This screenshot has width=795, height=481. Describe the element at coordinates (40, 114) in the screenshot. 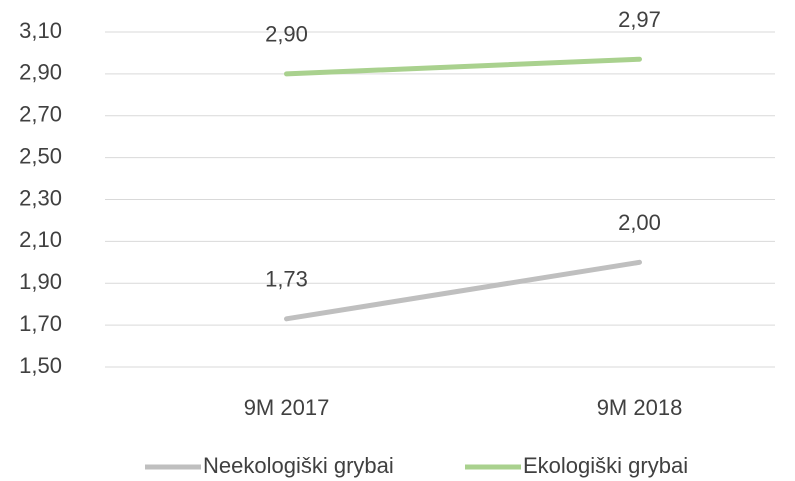

I see `y-tick-label: 2,70` at that location.